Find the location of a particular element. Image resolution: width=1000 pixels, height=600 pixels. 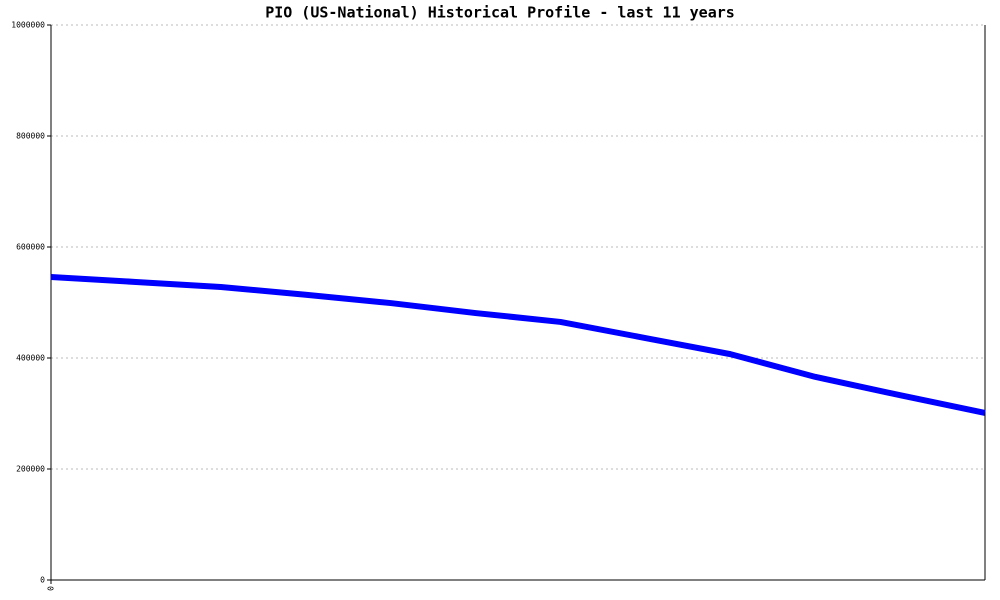

y-tick-label: 400000 is located at coordinates (30, 358).